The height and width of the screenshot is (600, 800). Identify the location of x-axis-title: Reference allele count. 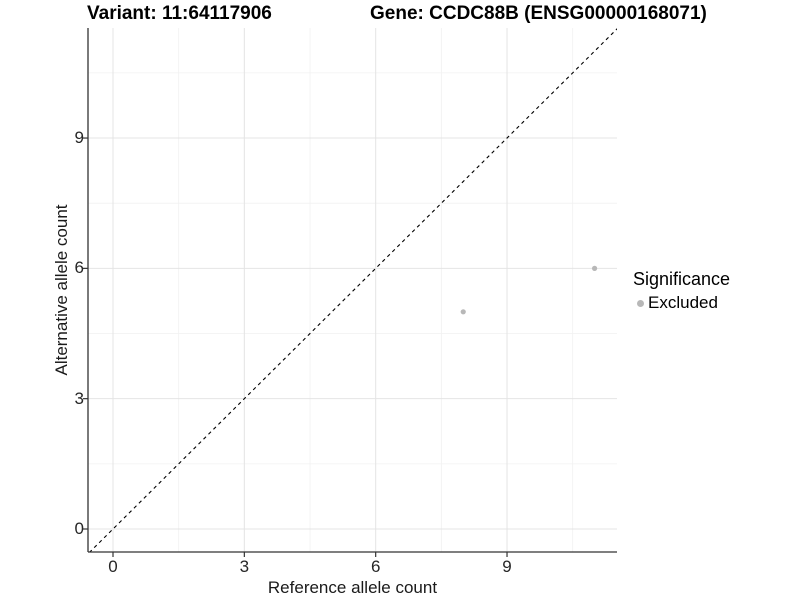
(352, 587).